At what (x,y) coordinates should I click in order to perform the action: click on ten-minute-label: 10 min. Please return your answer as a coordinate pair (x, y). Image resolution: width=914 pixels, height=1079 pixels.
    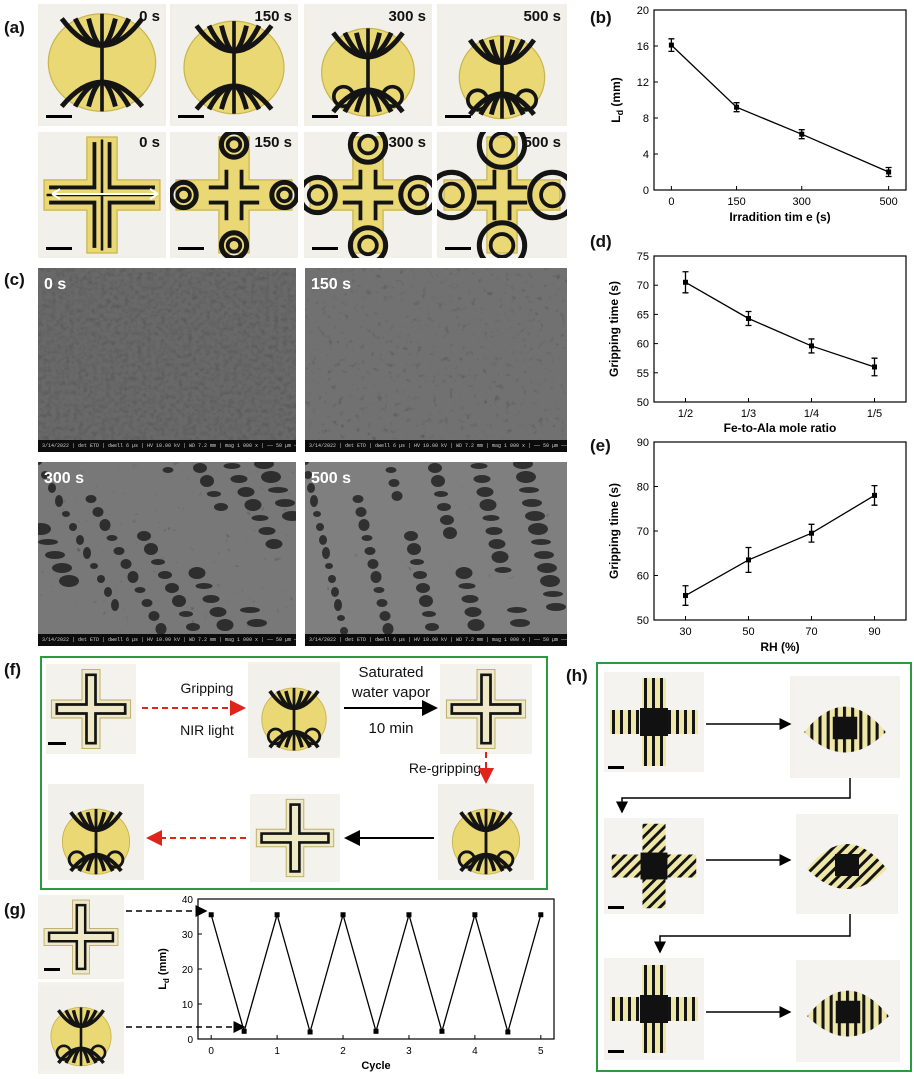
    Looking at the image, I should click on (391, 728).